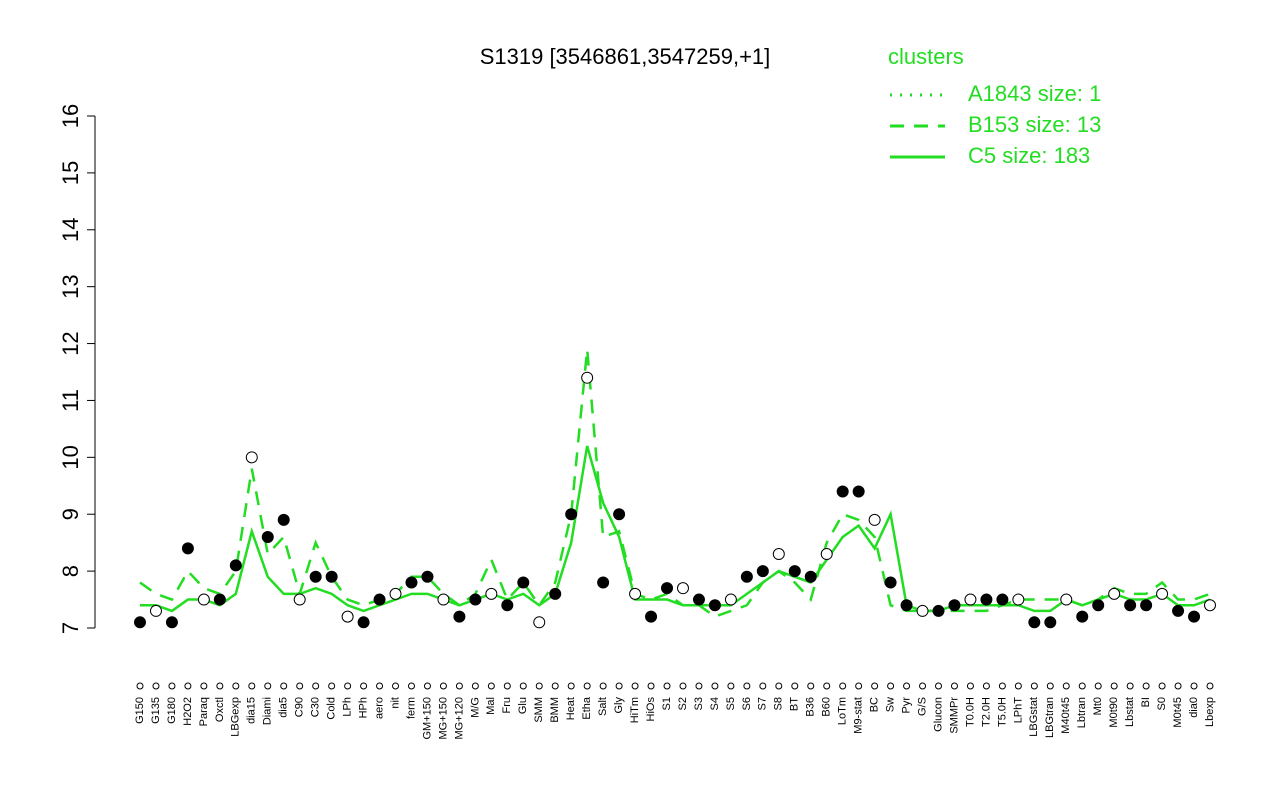 The width and height of the screenshot is (1280, 800). Describe the element at coordinates (954, 715) in the screenshot. I see `x-tick-label: SMMPr` at that location.